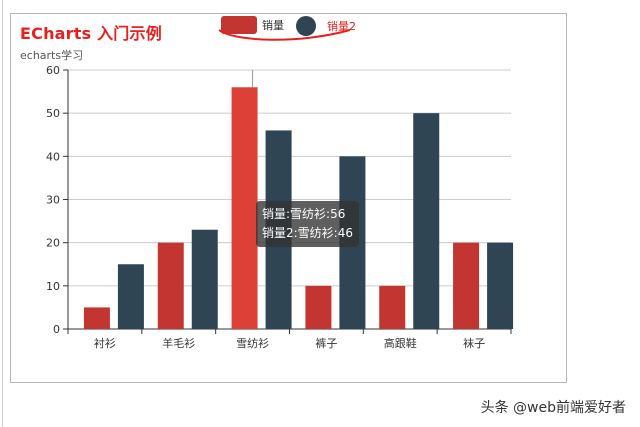  What do you see at coordinates (53, 200) in the screenshot?
I see `y-tick-label: 30` at bounding box center [53, 200].